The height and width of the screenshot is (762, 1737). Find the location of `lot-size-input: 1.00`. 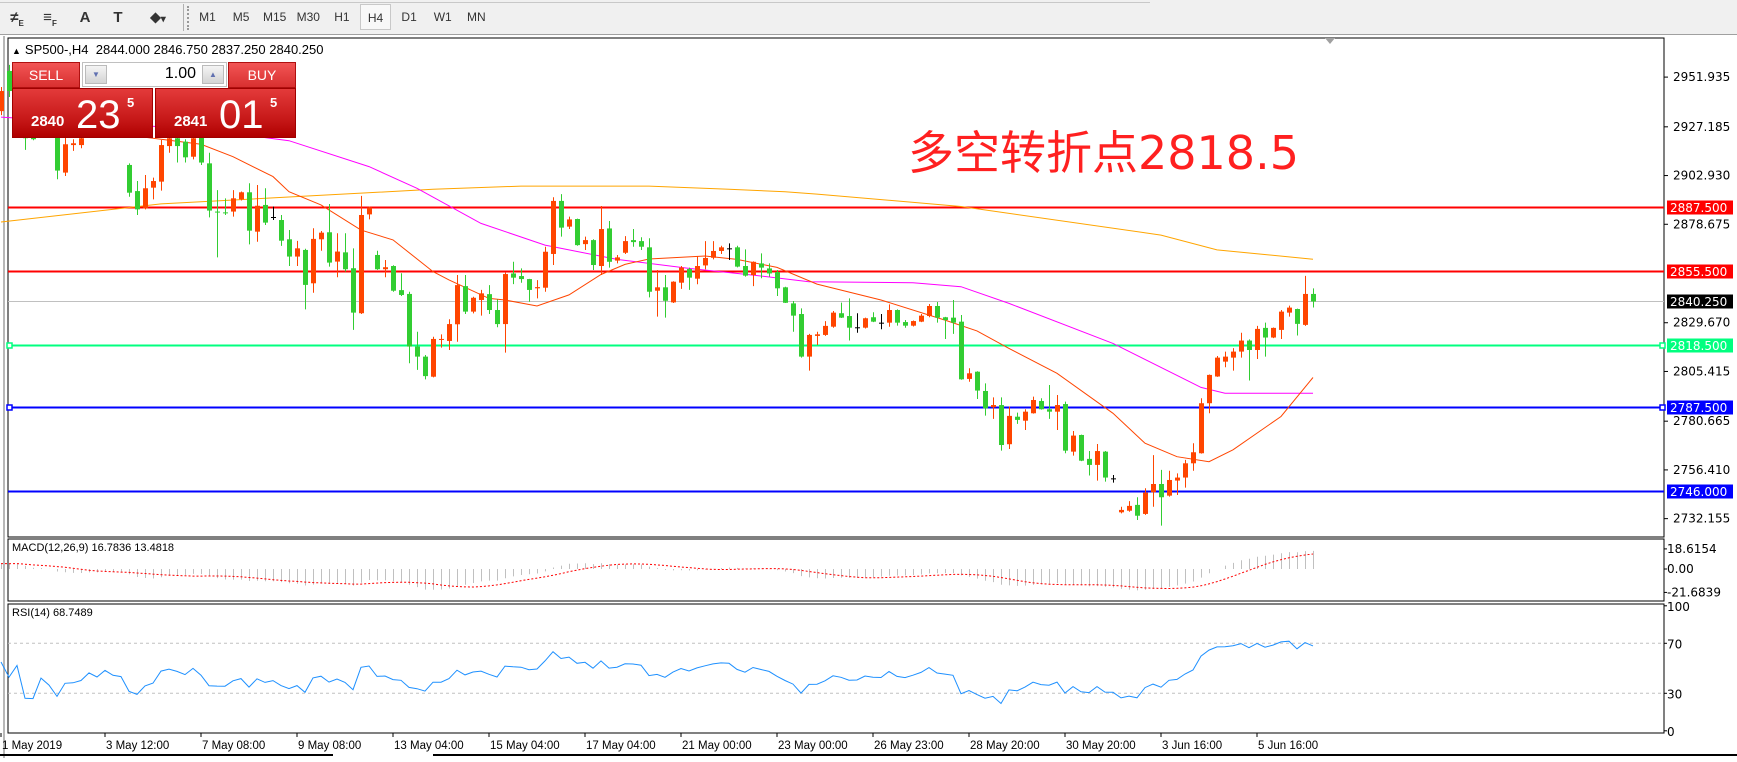

lot-size-input: 1.00 is located at coordinates (180, 73).